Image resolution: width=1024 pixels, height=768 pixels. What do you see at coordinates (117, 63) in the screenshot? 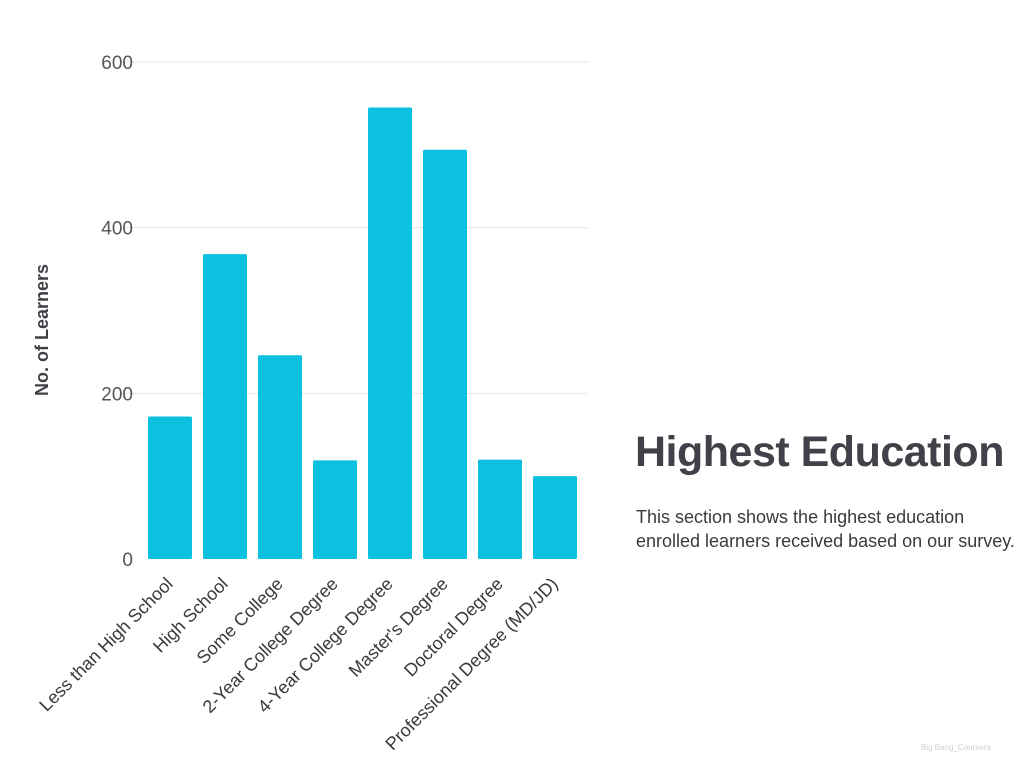
I see `y-tick-label: 600` at bounding box center [117, 63].